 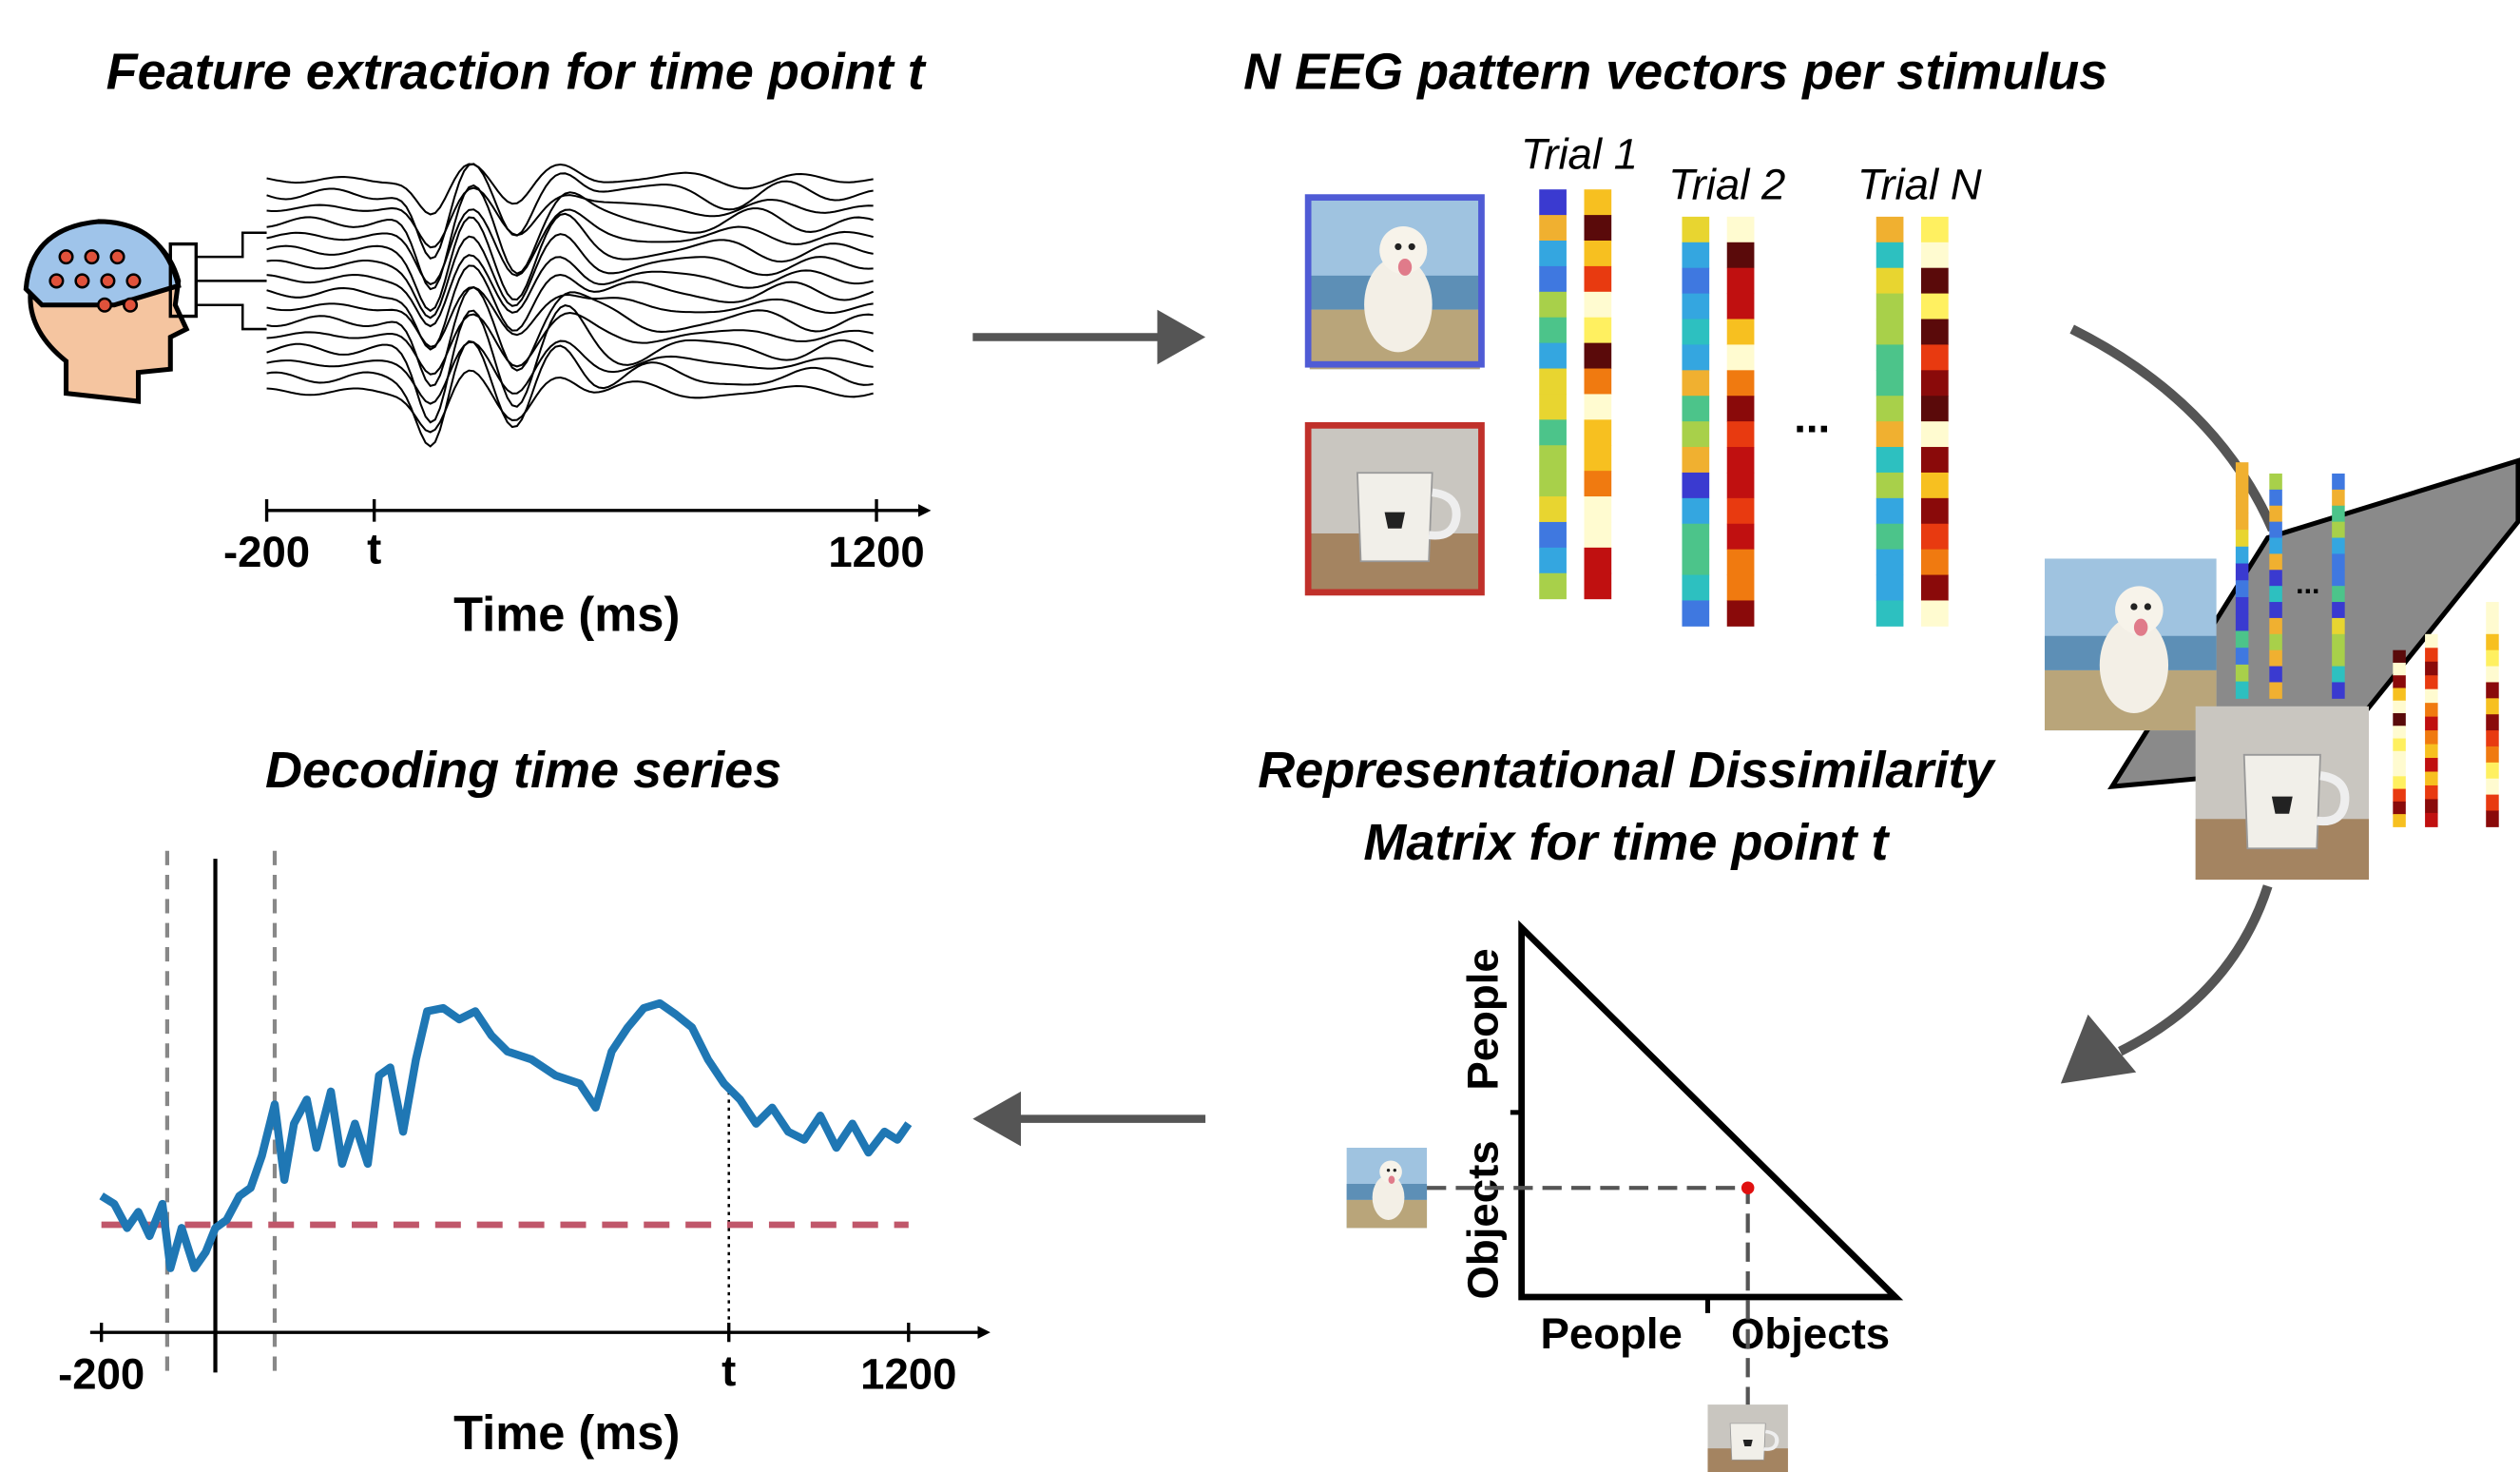 I want to click on trial-label: Trial 1, so click(x=1579, y=153).